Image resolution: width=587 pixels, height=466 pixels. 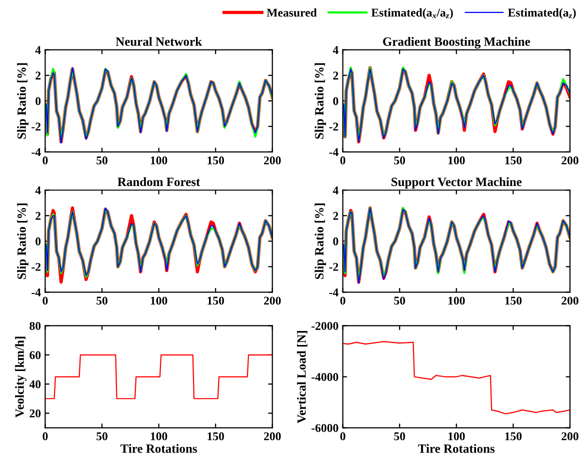 I want to click on y-tick-label: -6000, so click(x=325, y=428).